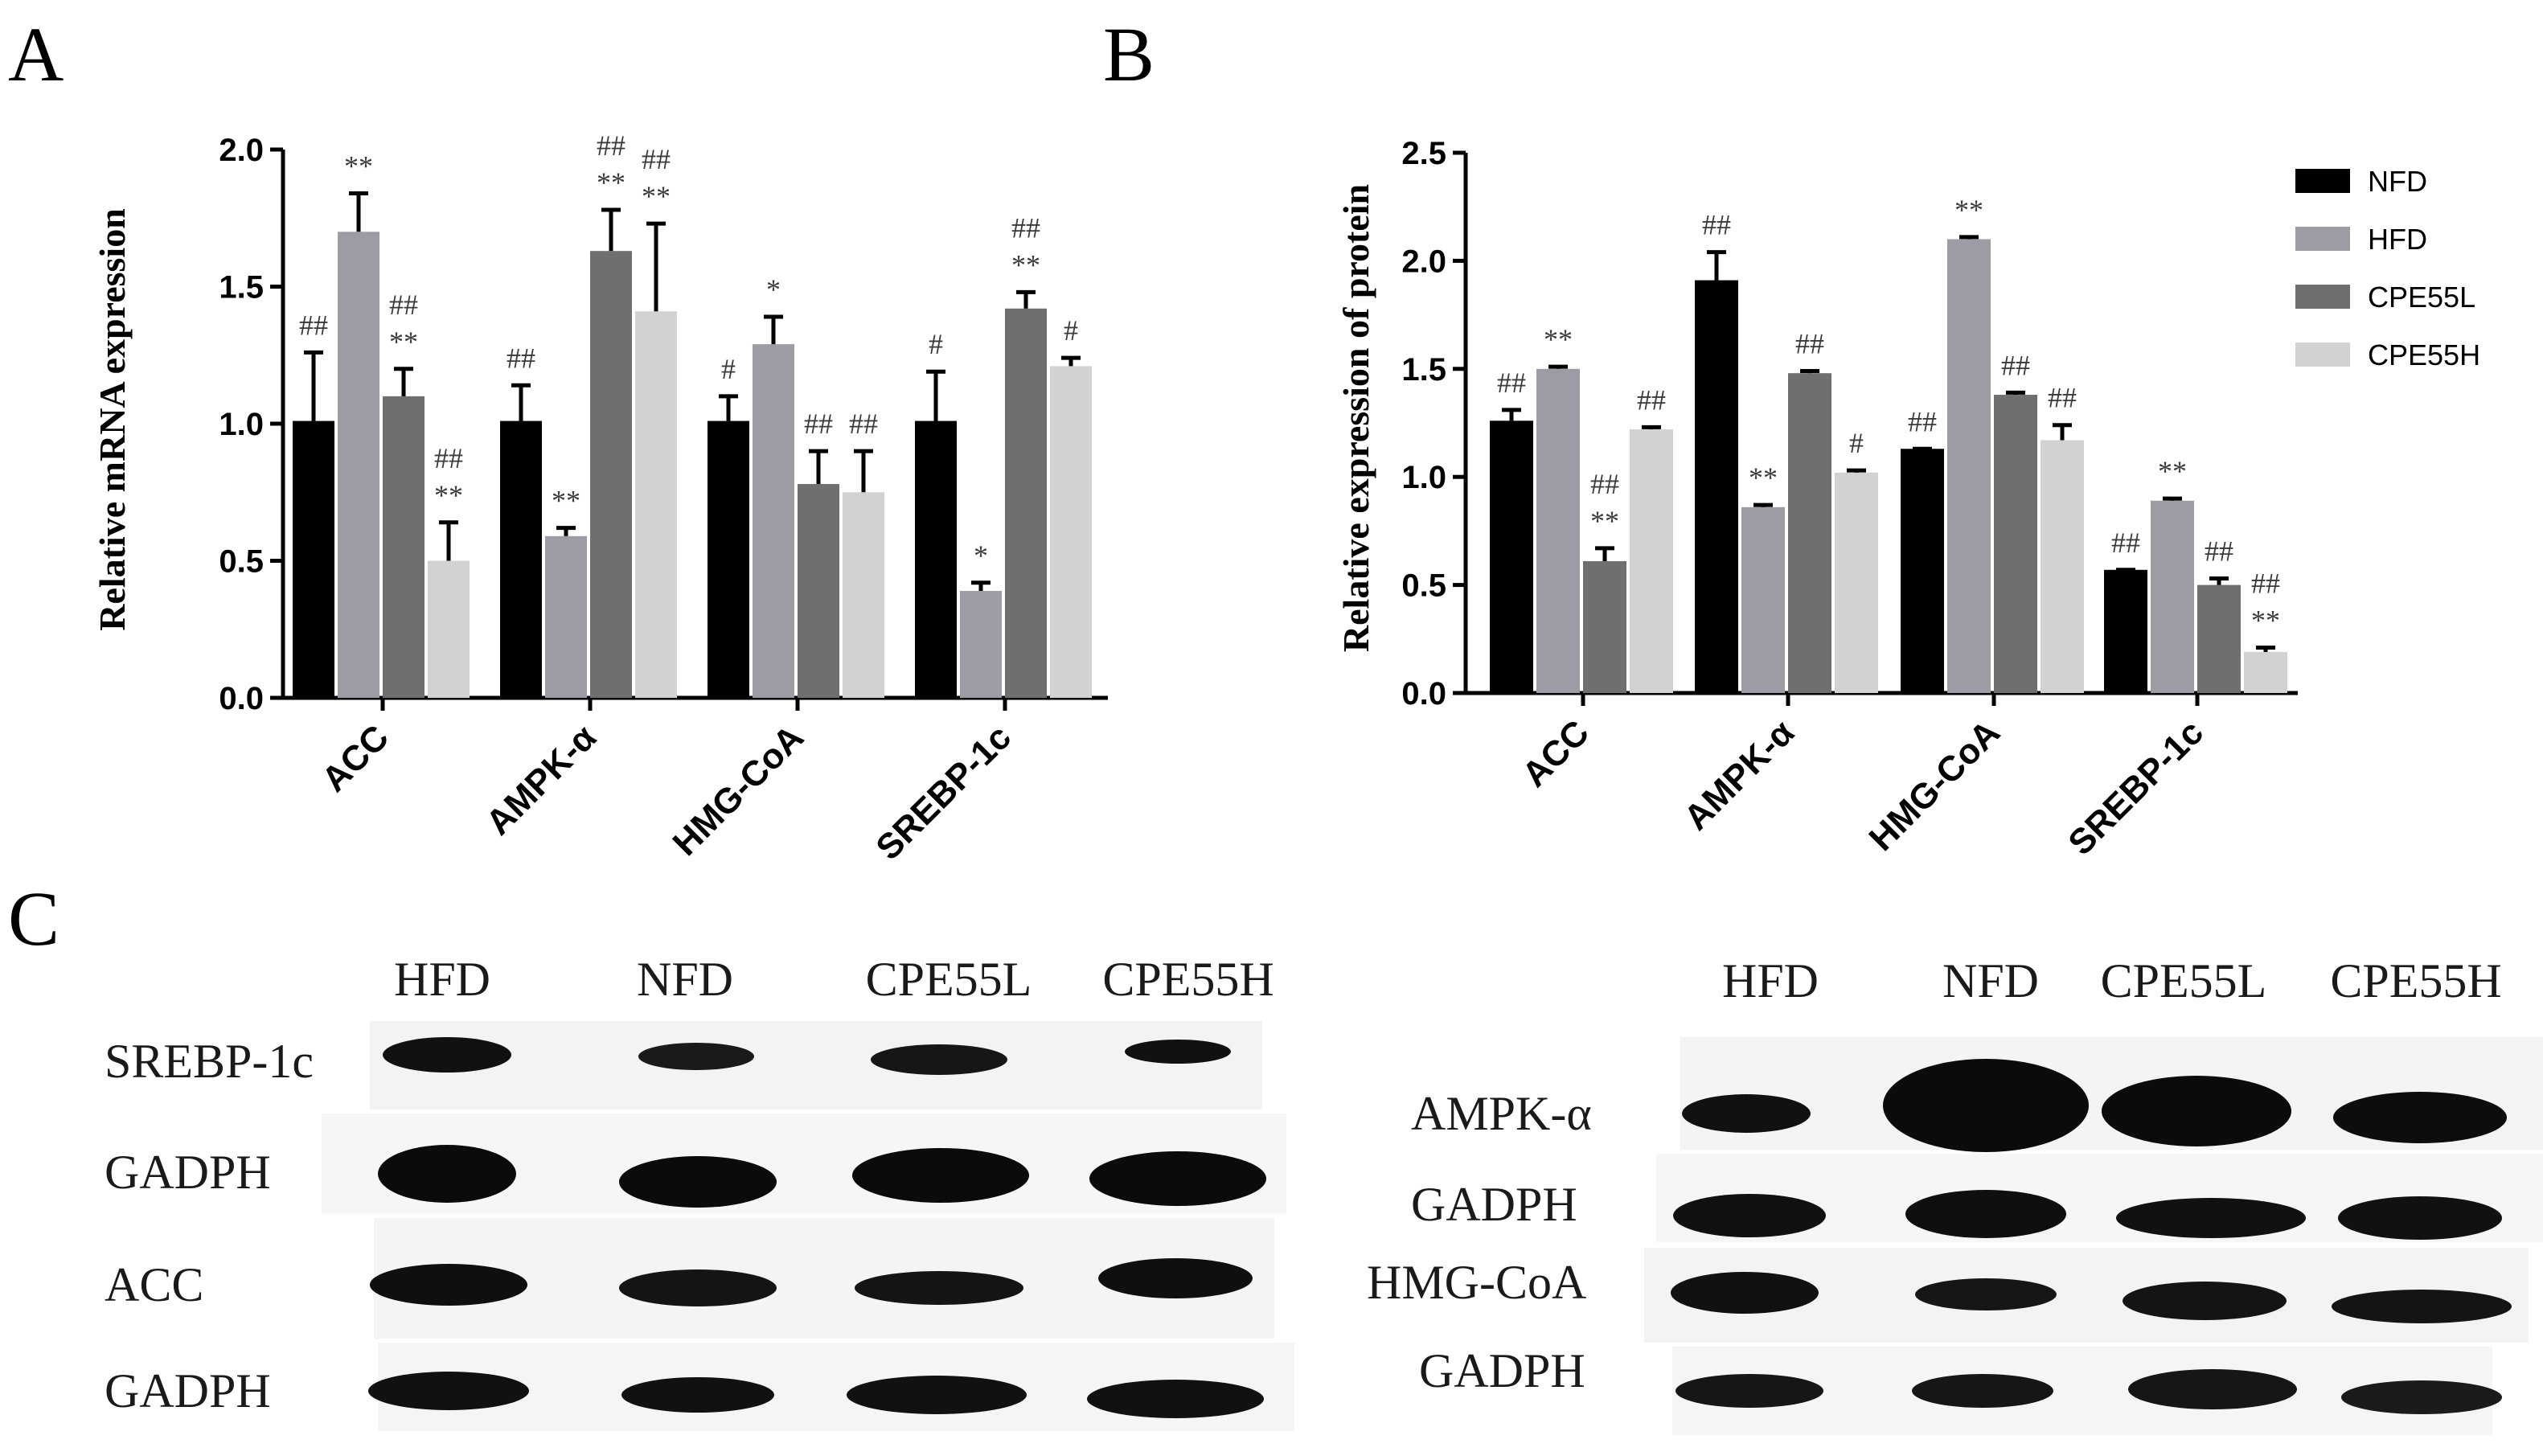  Describe the element at coordinates (2397, 239) in the screenshot. I see `legend-label-hfd: HFD` at that location.